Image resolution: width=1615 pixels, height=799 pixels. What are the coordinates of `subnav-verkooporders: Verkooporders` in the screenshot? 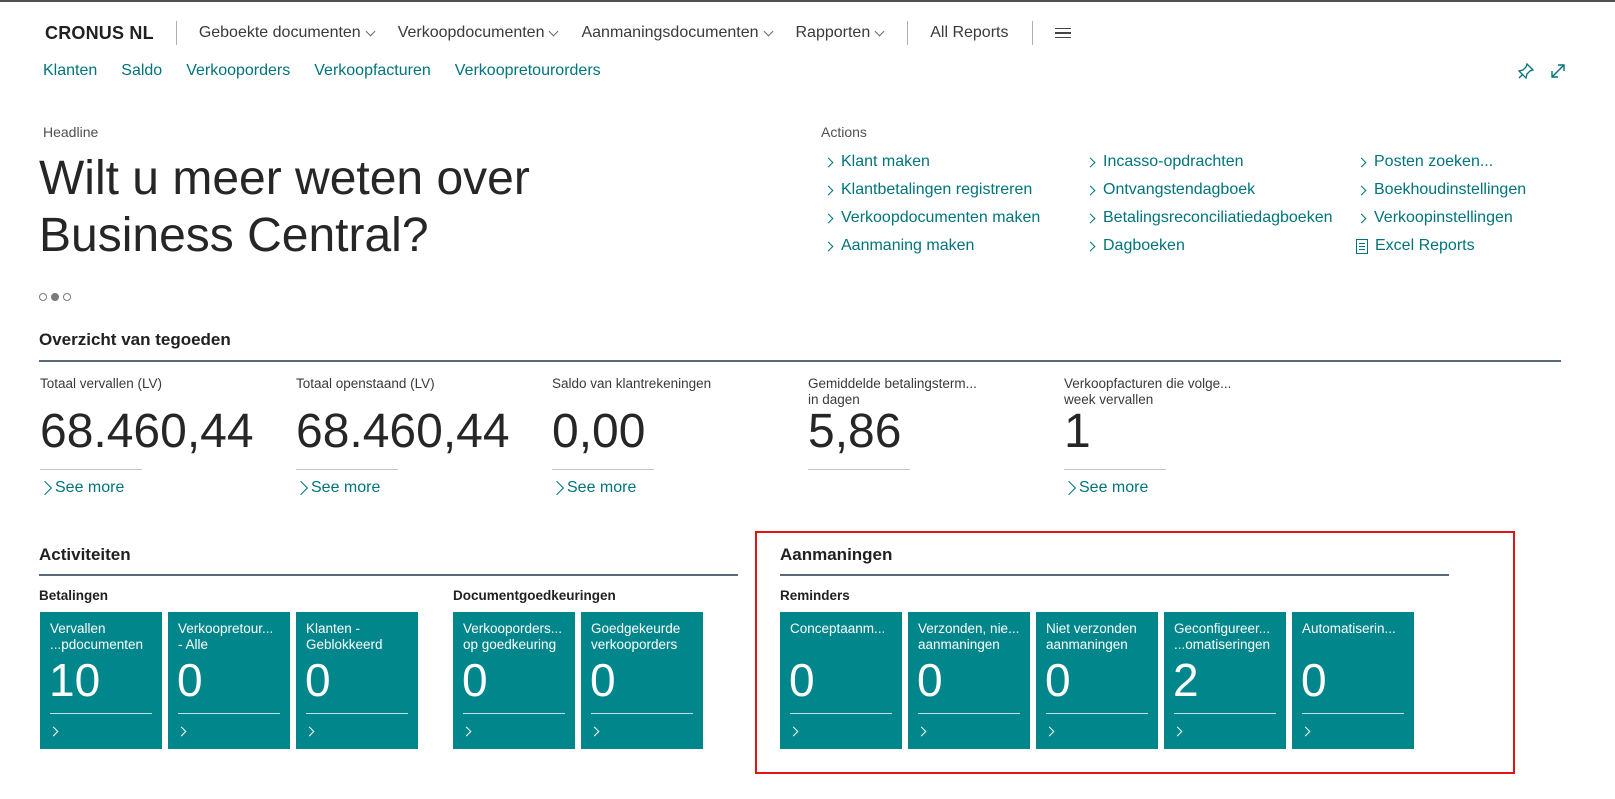 It's located at (238, 70).